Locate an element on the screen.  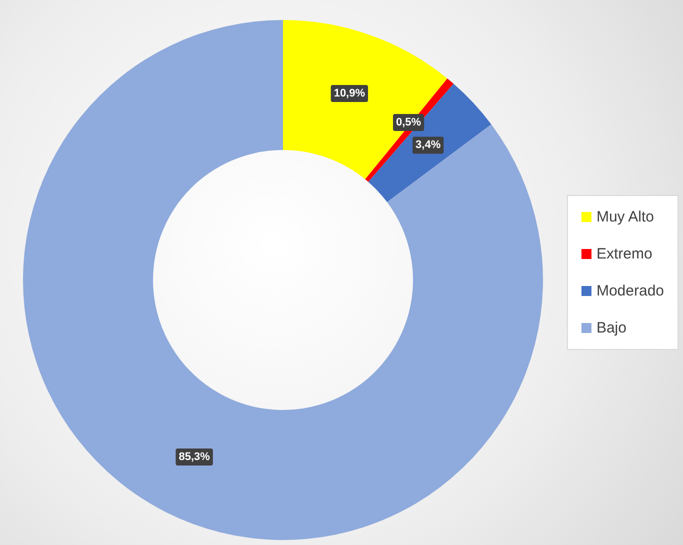
data-label: 3,4% is located at coordinates (428, 145).